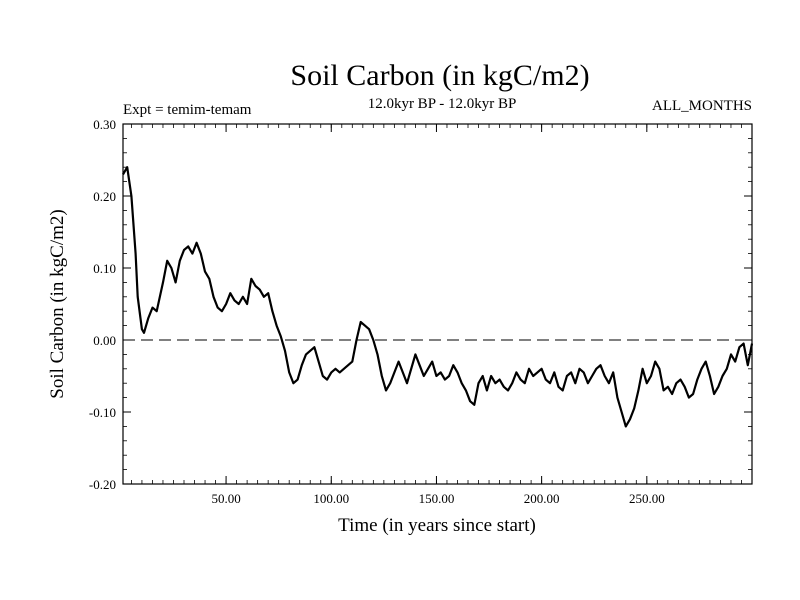  Describe the element at coordinates (57, 303) in the screenshot. I see `y-axis-label: Soil Carbon (in kgC/m2)` at that location.